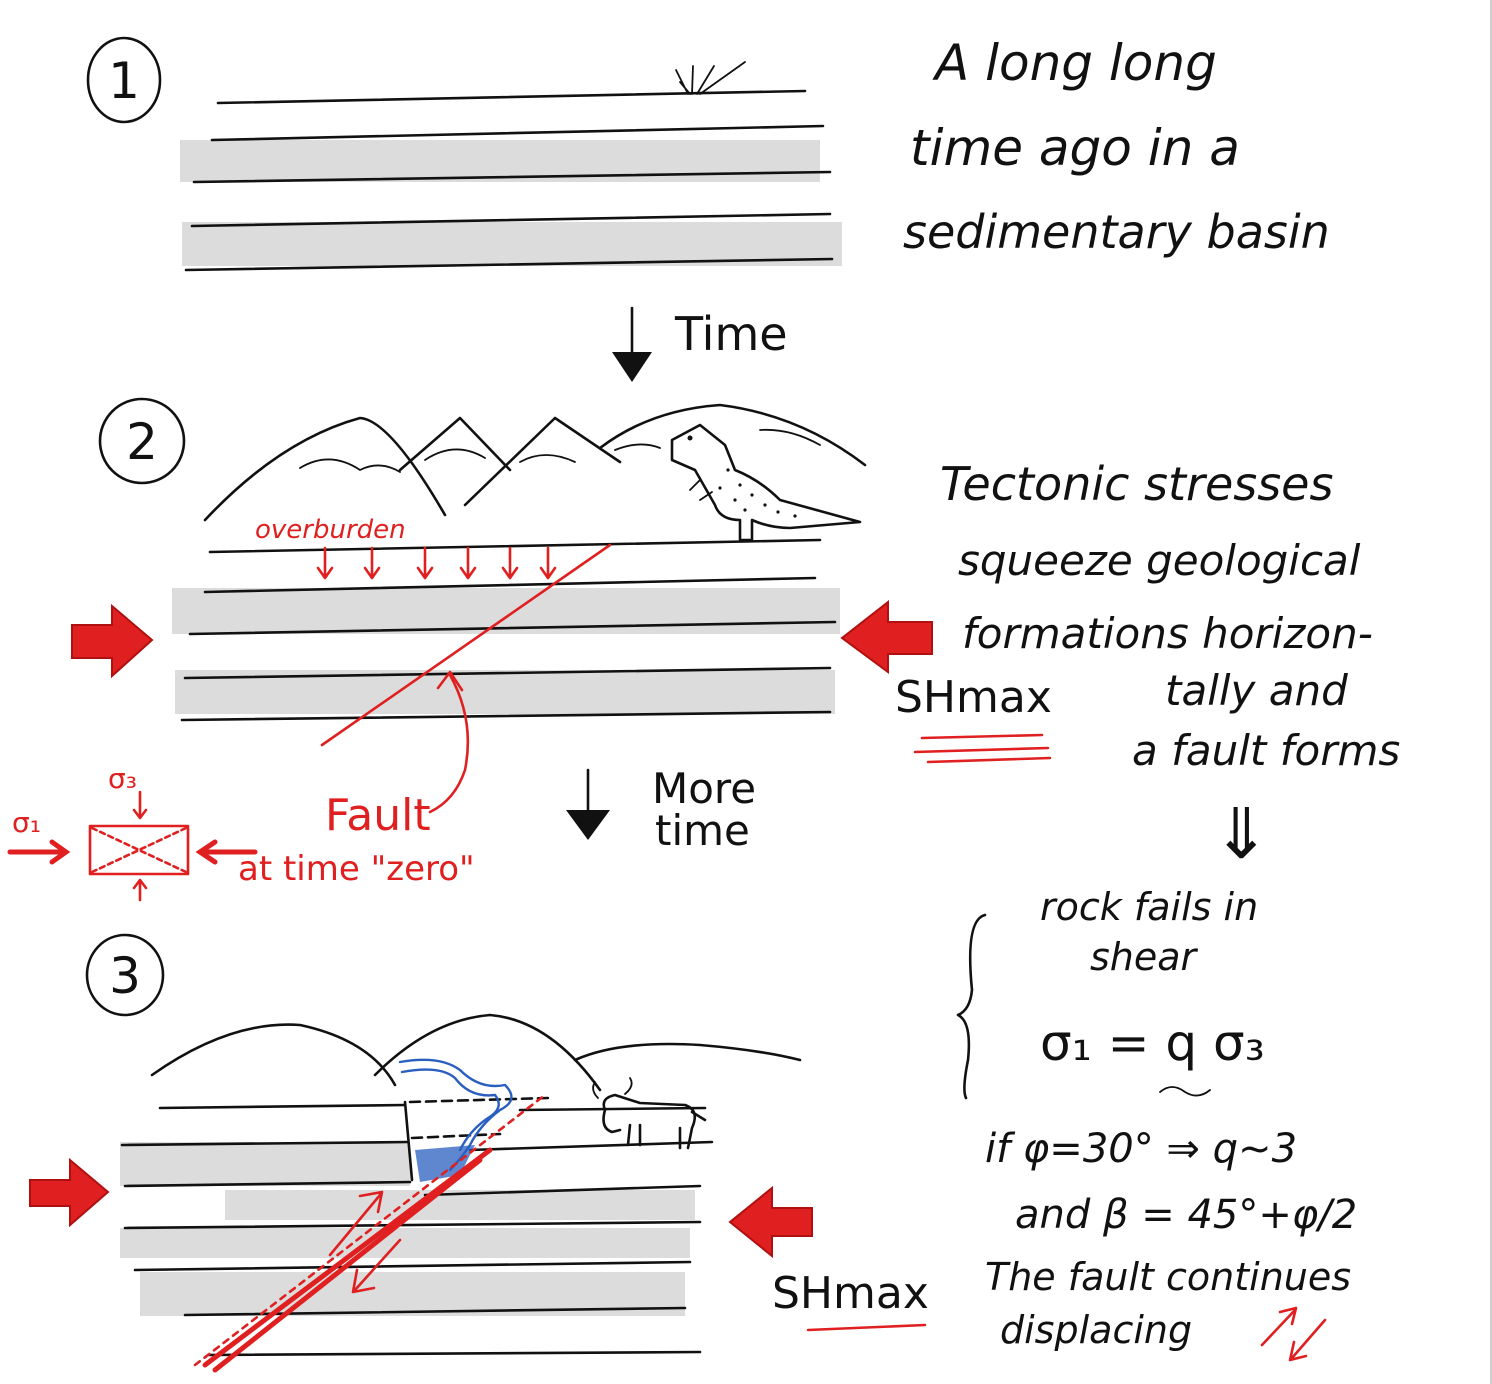 The height and width of the screenshot is (1384, 1492). I want to click on tectonic-line-3: formations horizon-, so click(1167, 633).